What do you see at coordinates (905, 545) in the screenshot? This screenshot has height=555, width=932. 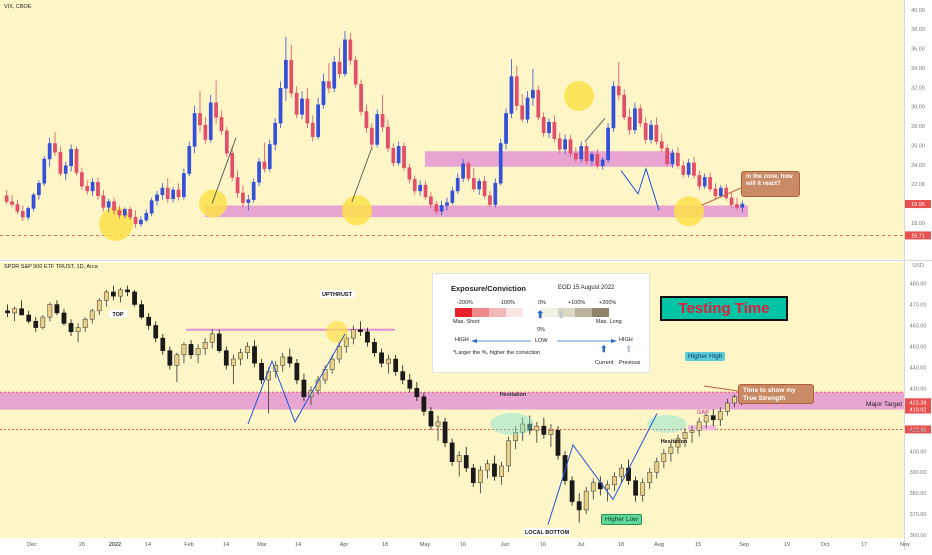 I see `x-tick-label: Nov` at bounding box center [905, 545].